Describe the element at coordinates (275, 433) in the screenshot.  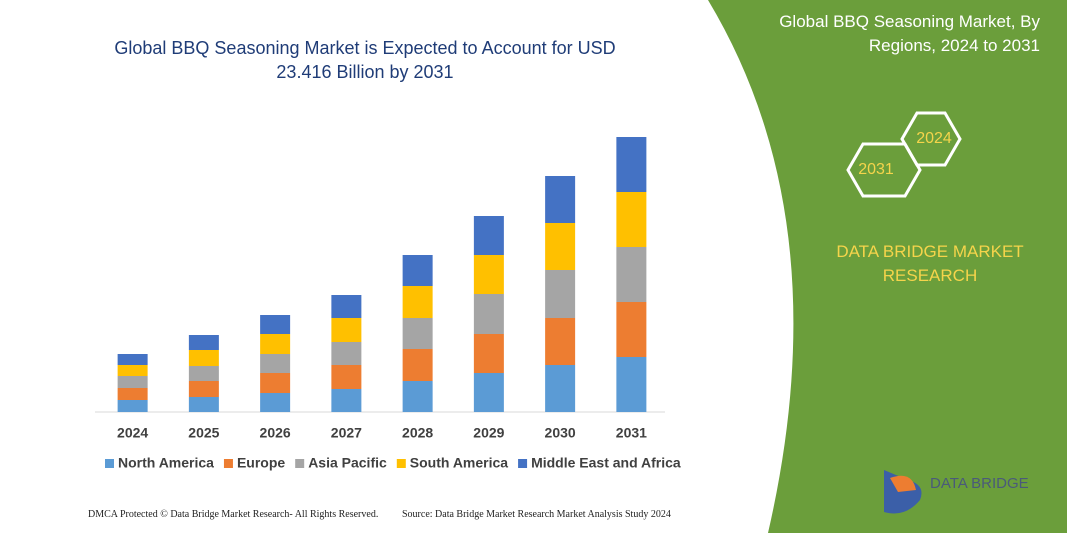
I see `x-tick-label: 2026` at that location.